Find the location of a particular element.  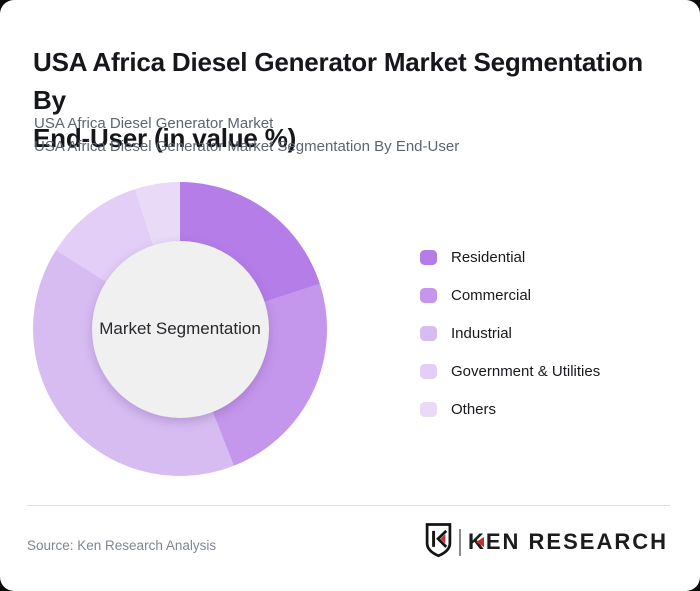

donut-center: Market Segmentation is located at coordinates (180, 329).